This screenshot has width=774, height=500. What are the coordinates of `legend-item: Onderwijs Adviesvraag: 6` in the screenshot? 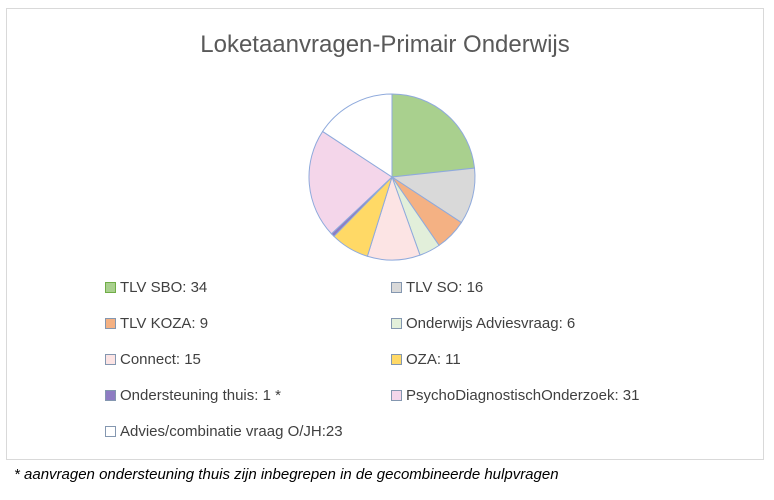 It's located at (483, 323).